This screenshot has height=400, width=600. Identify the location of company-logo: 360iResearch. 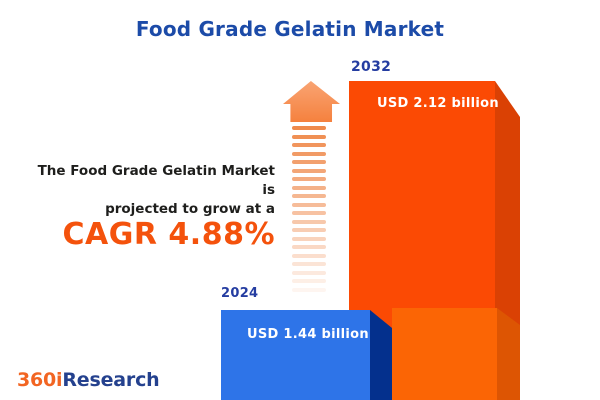
(88, 380).